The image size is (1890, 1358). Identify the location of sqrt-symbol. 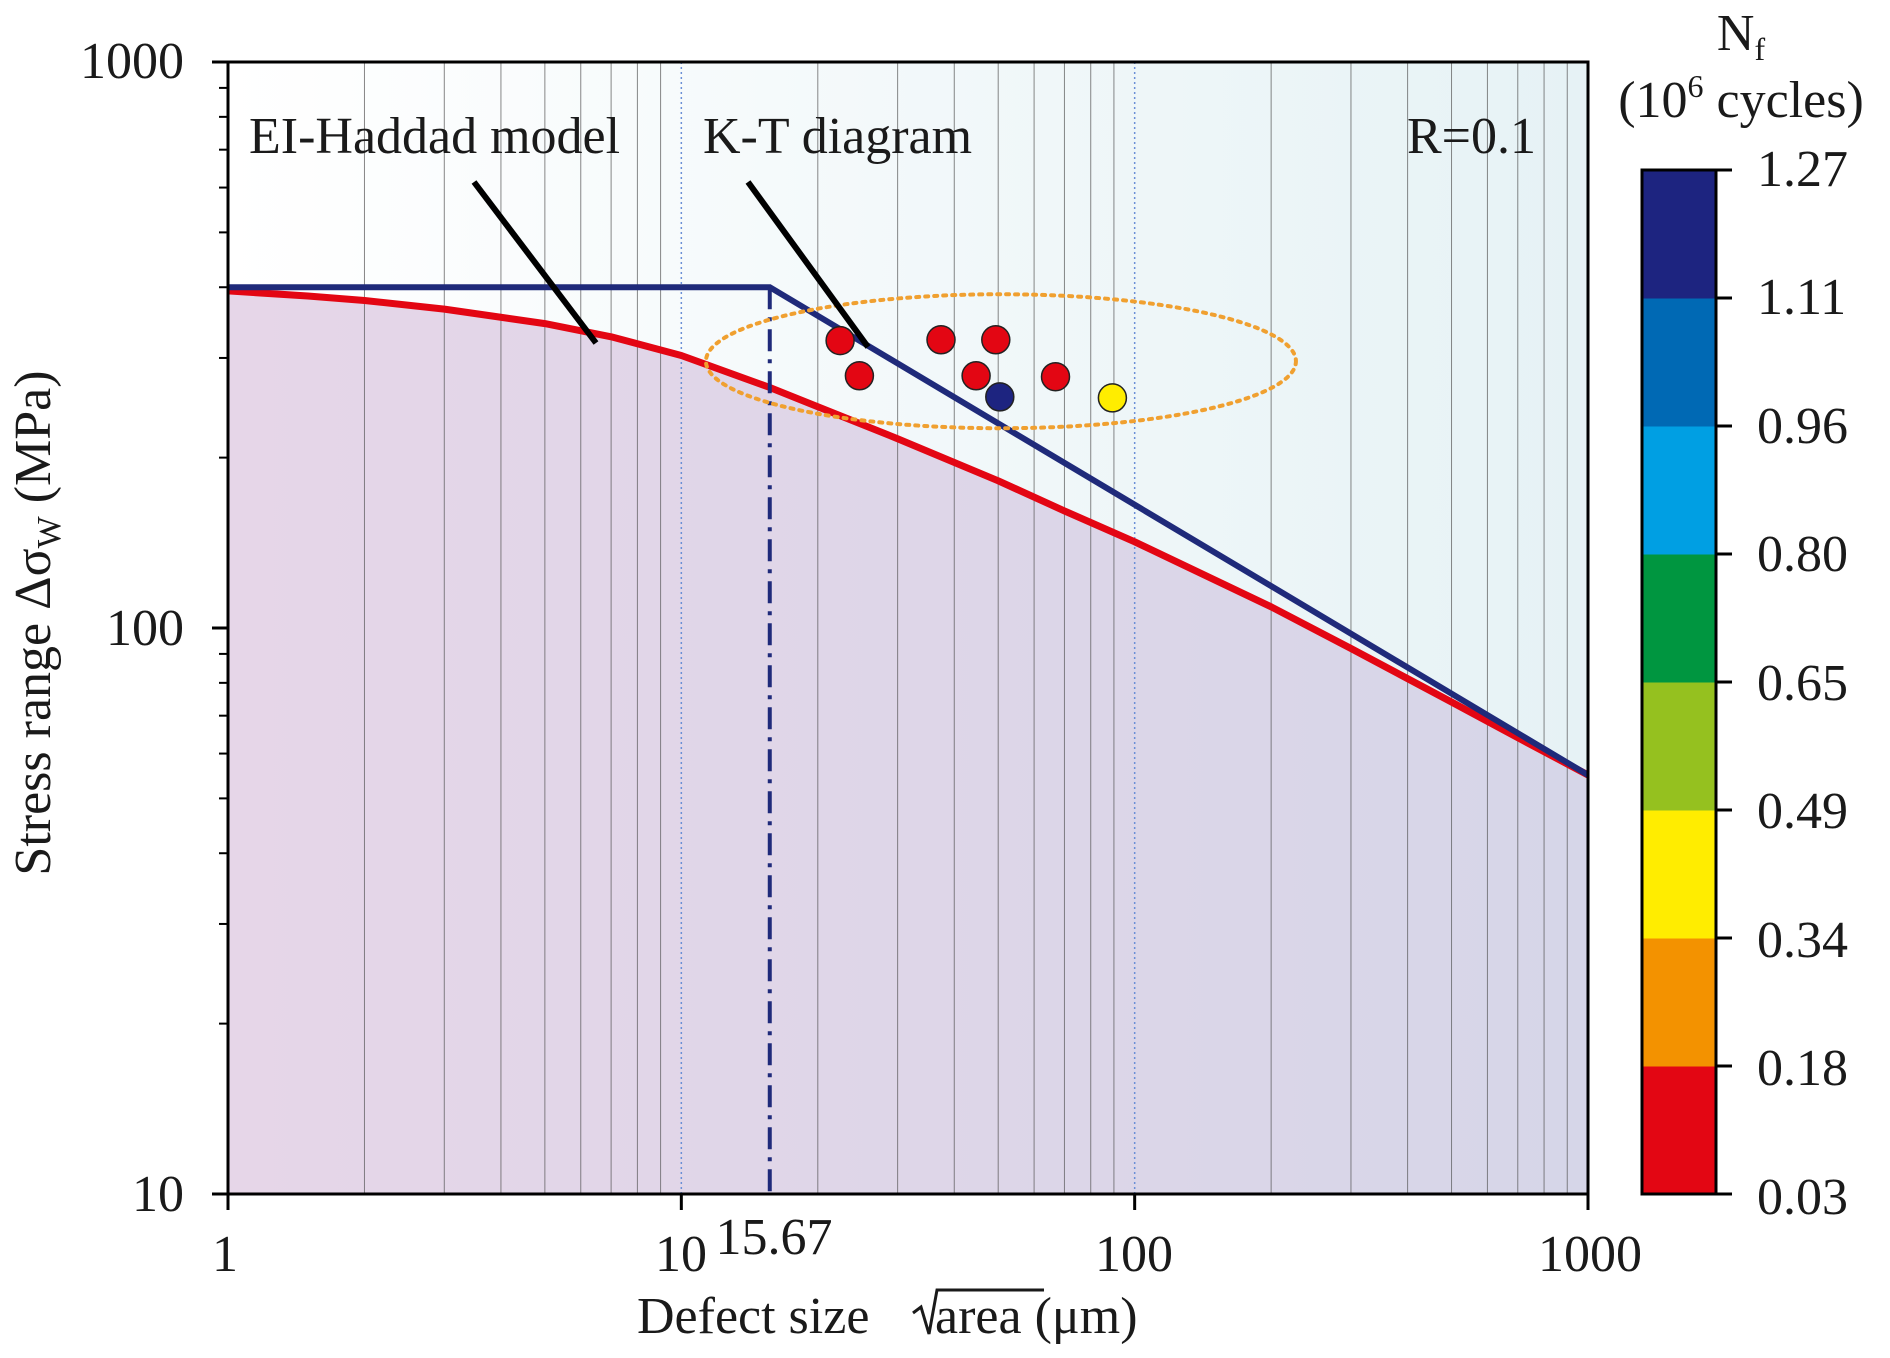
(978, 1311).